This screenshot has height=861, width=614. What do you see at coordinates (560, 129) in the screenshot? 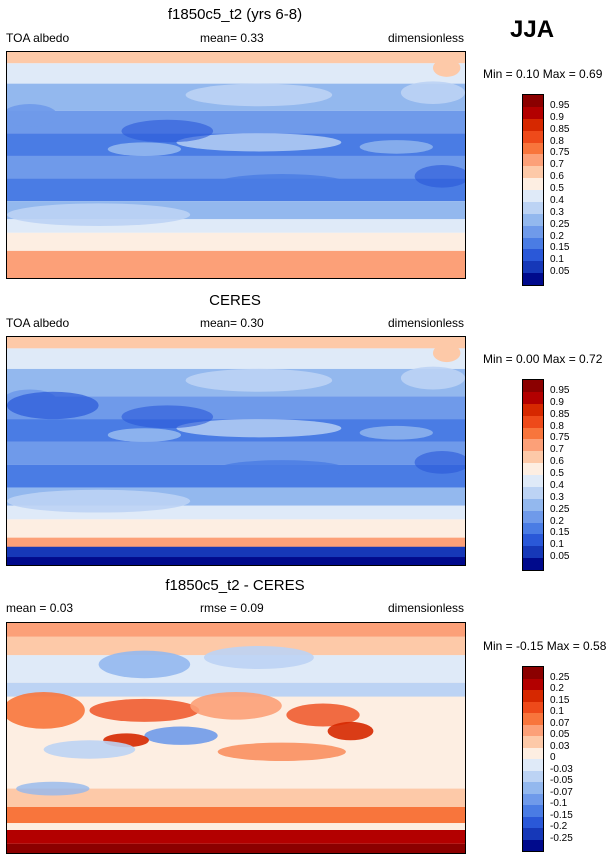
I see `colorbar-tick-label: 0.85` at bounding box center [560, 129].